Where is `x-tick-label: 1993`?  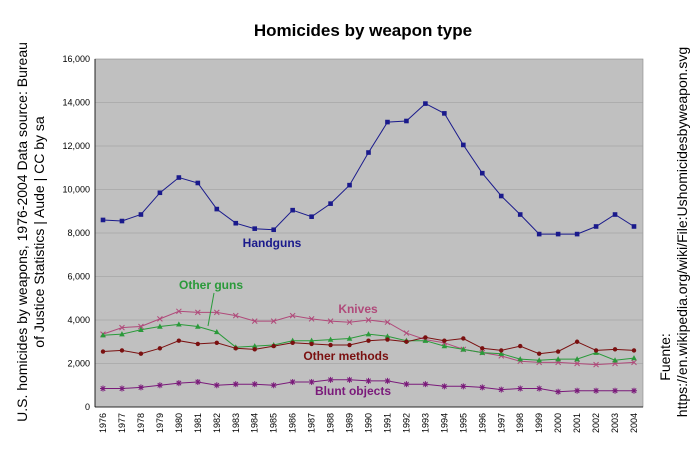 x-tick-label: 1993 is located at coordinates (425, 423).